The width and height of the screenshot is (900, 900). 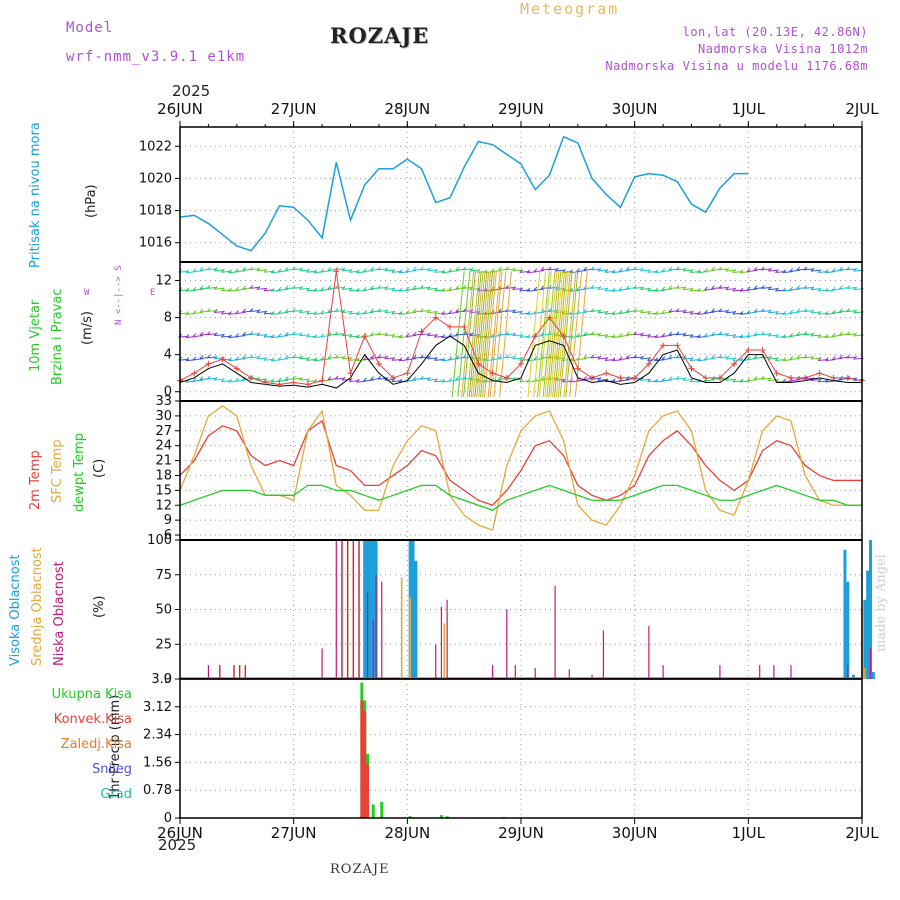 What do you see at coordinates (401, 628) in the screenshot?
I see `cloud-mid-bar` at bounding box center [401, 628].